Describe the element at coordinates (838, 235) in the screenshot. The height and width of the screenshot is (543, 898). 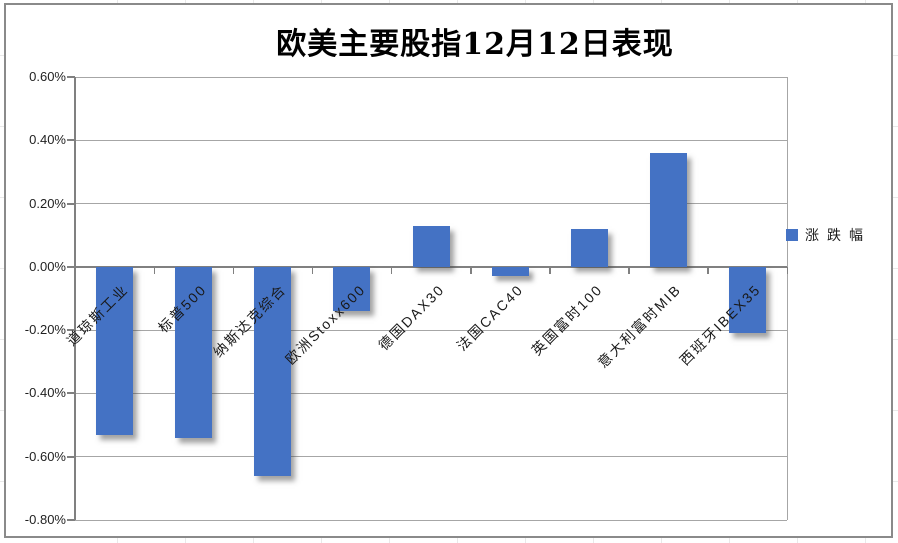
I see `legend-series-label: 涨跌幅` at that location.